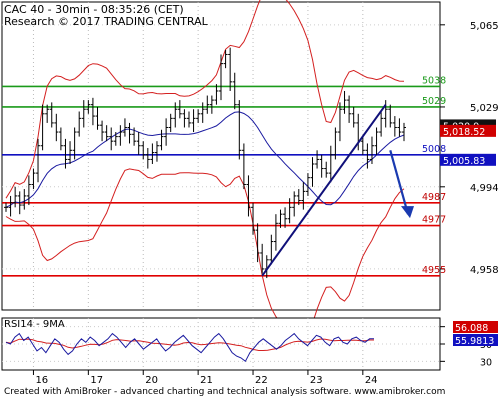 The image size is (500, 404). What do you see at coordinates (484, 188) in the screenshot?
I see `y-tick-label: 4,994` at bounding box center [484, 188].